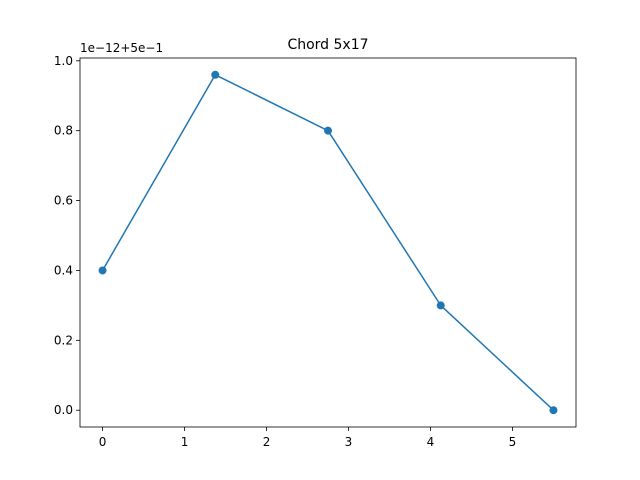 The image size is (640, 480). I want to click on y-tick-label: 0.0, so click(63, 410).